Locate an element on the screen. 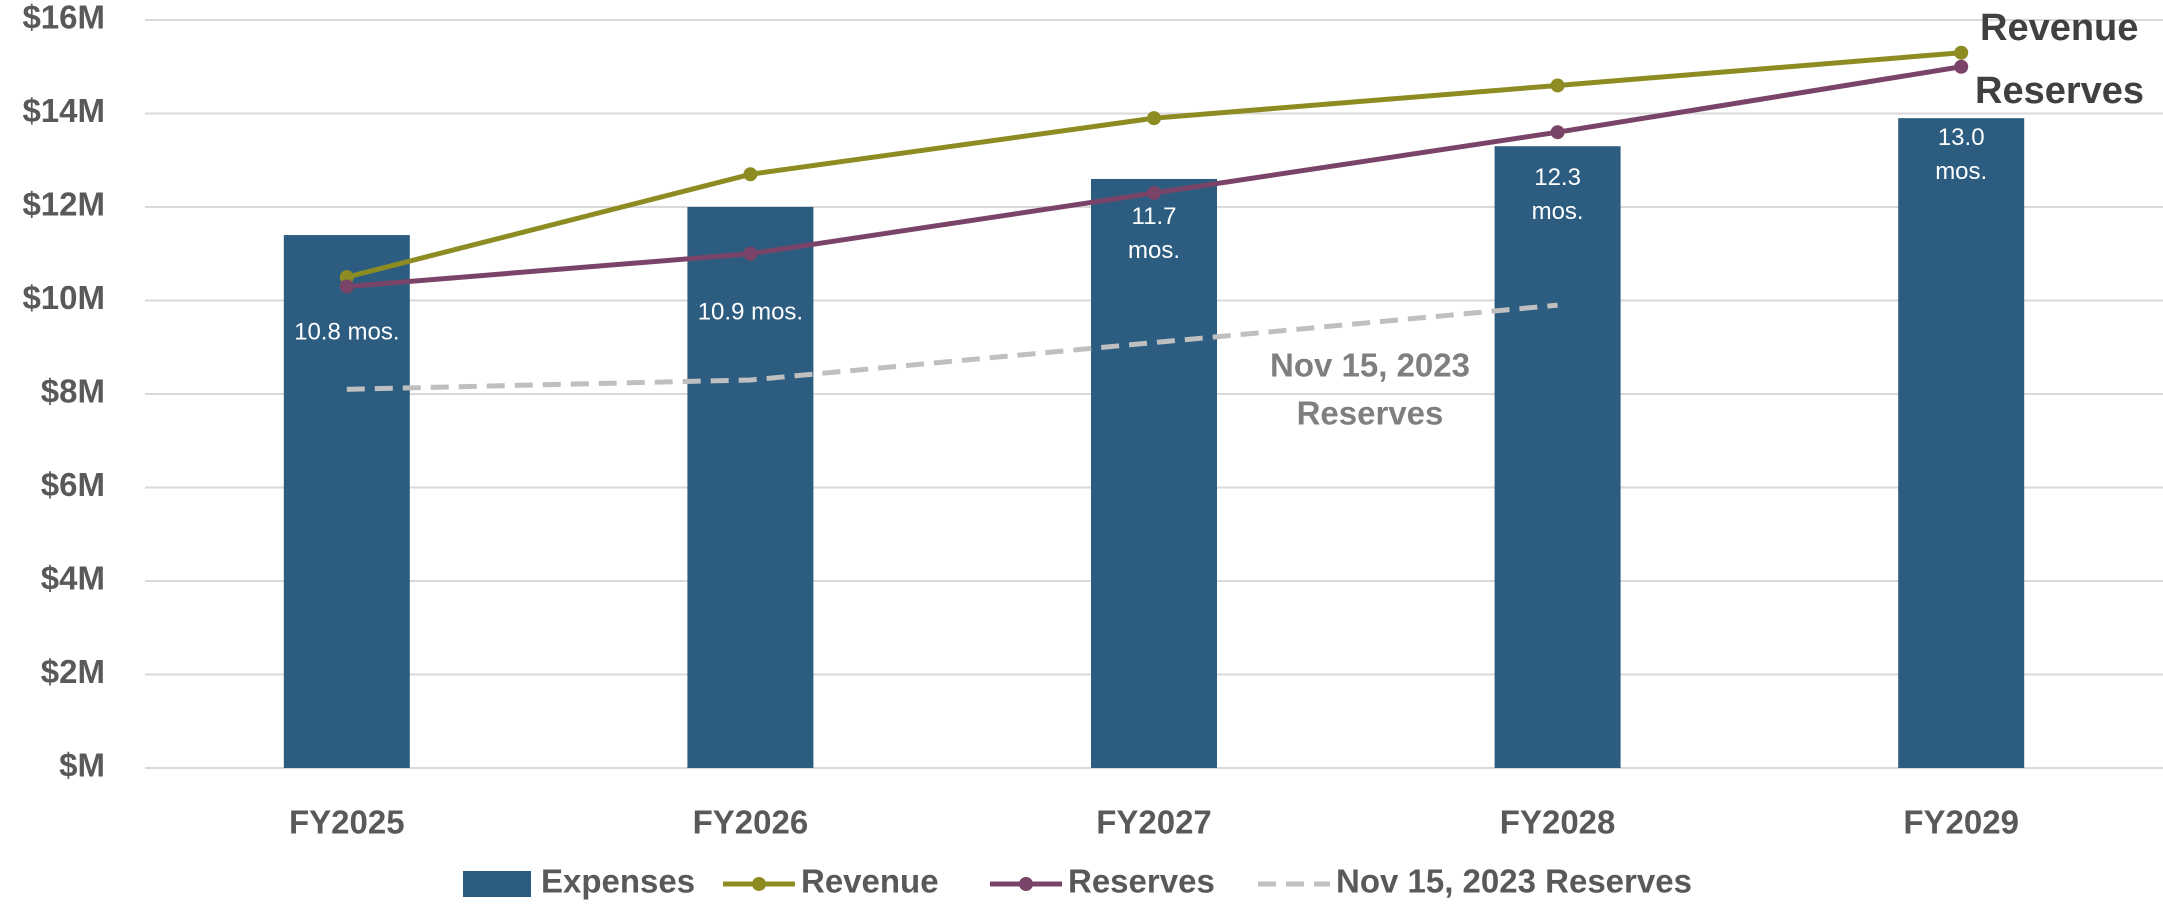 The width and height of the screenshot is (2163, 904). data-label: 12.3 mos. is located at coordinates (1558, 194).